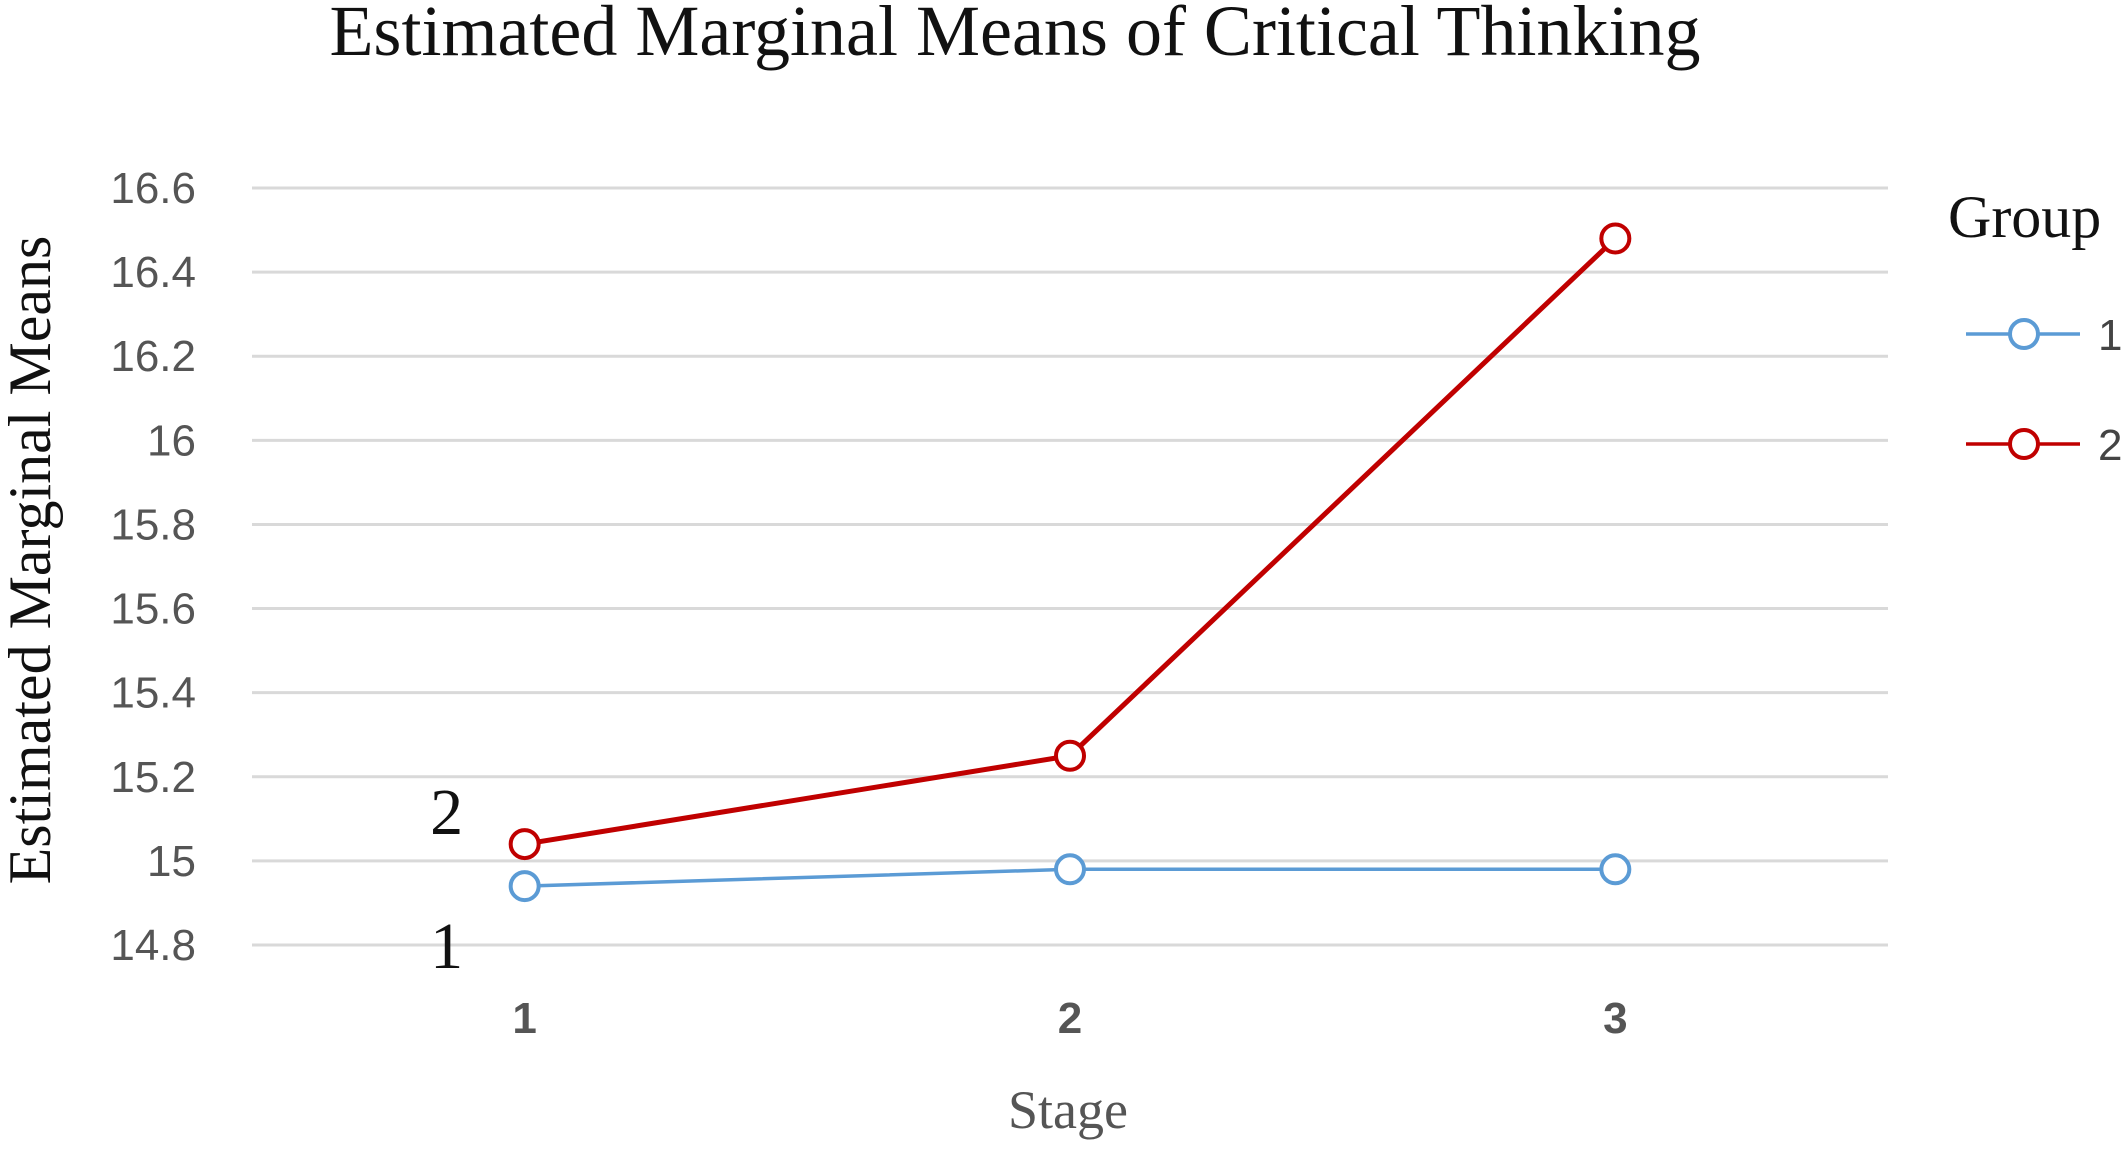 This screenshot has width=2128, height=1151. Describe the element at coordinates (2044, 335) in the screenshot. I see `legend-item: 1` at that location.